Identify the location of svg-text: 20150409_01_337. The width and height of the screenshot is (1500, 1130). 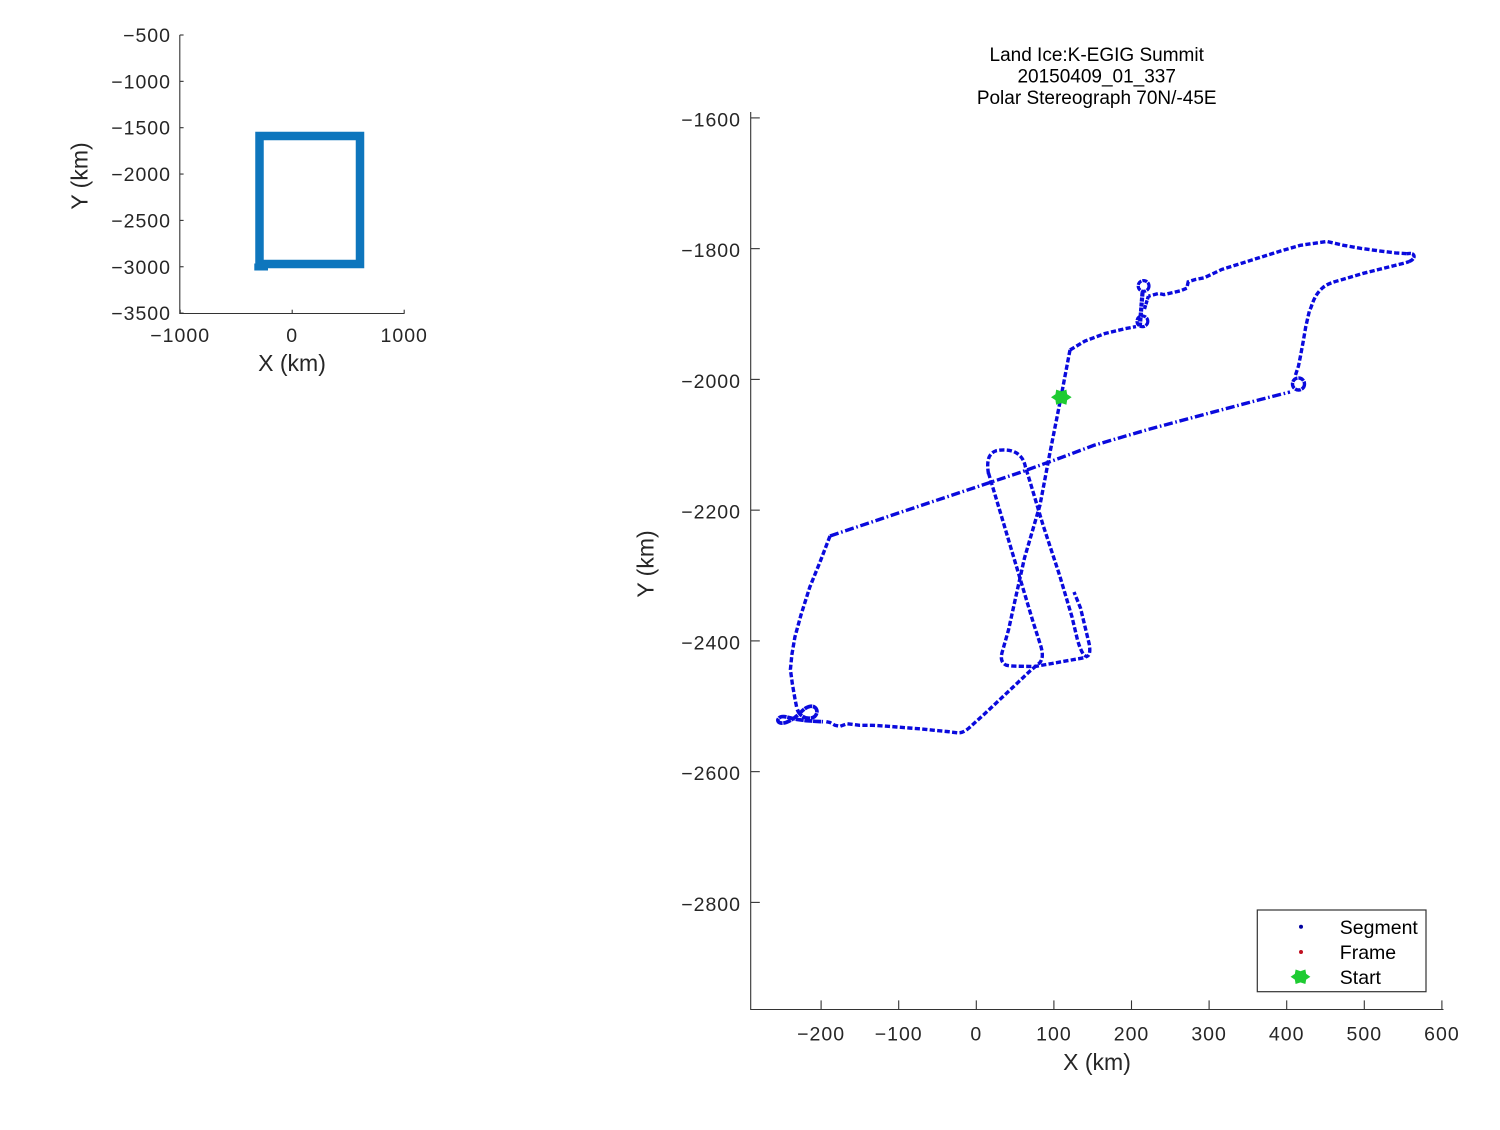
(1096, 77).